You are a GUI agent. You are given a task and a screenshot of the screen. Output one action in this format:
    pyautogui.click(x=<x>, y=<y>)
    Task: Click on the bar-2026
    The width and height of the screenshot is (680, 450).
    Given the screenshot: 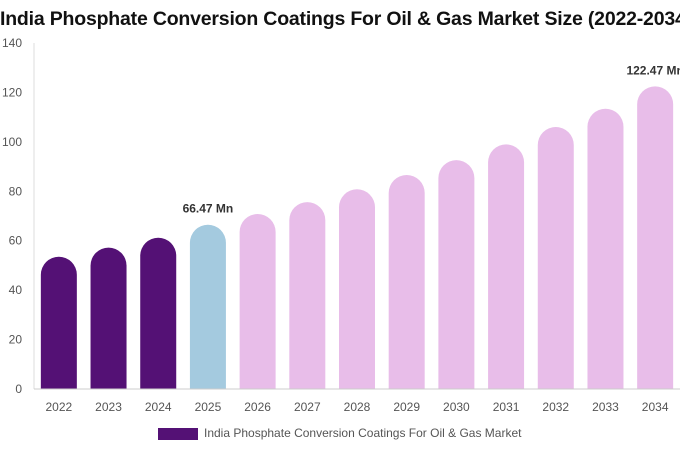 What is the action you would take?
    pyautogui.click(x=257, y=301)
    